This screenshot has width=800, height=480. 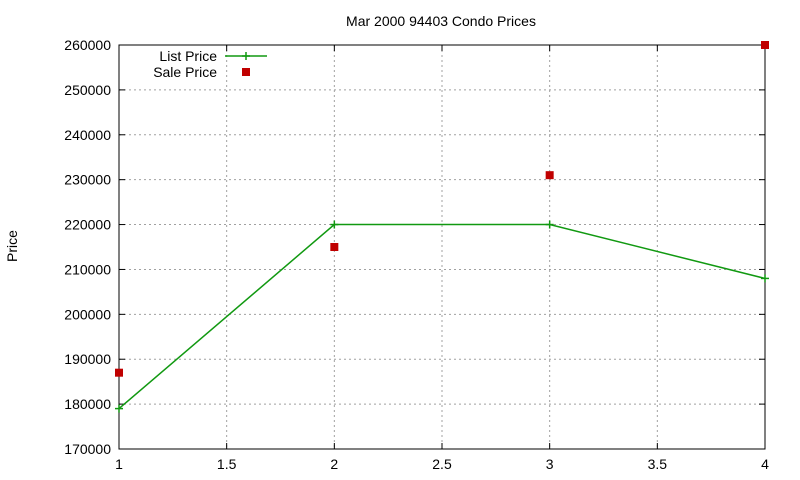 What do you see at coordinates (227, 464) in the screenshot?
I see `x-tick-label: 1.5` at bounding box center [227, 464].